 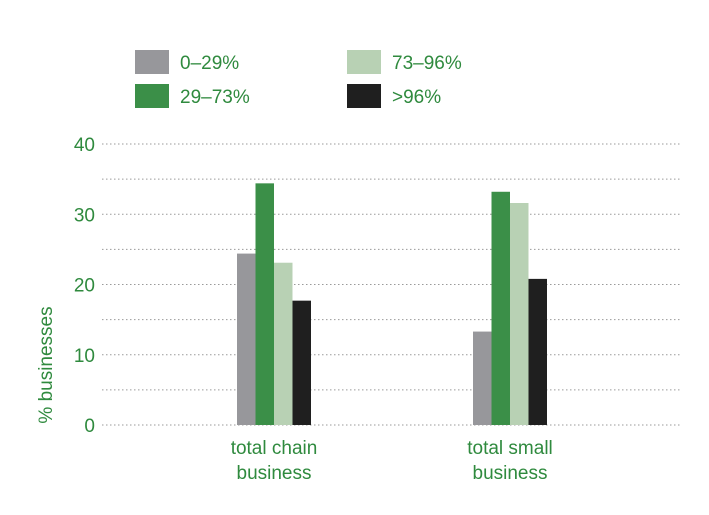 What do you see at coordinates (427, 63) in the screenshot?
I see `legend-label: 73–96%` at bounding box center [427, 63].